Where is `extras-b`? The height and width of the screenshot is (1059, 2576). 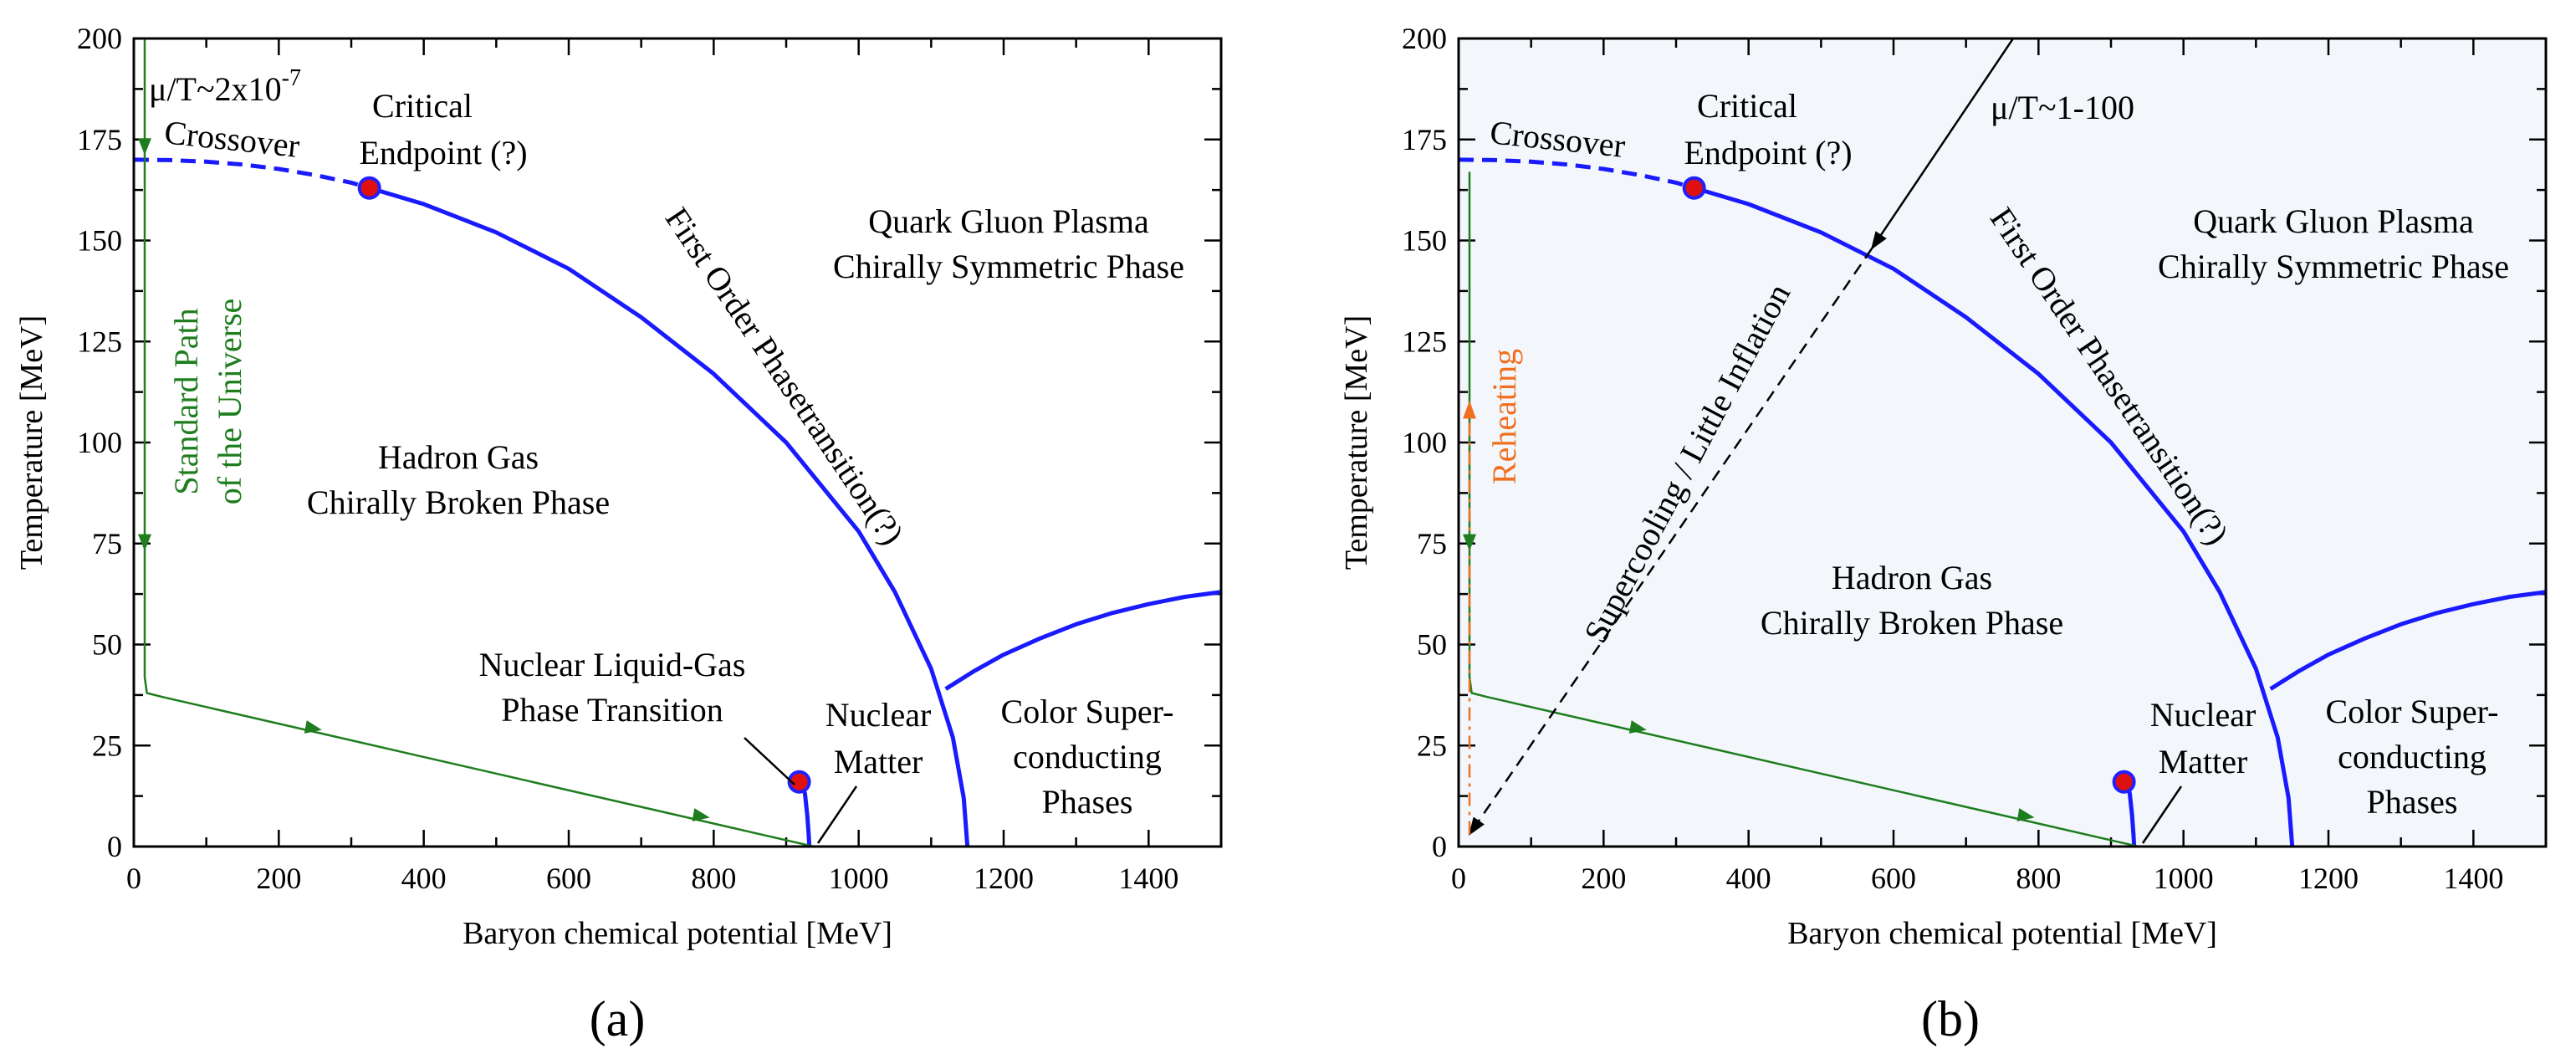
extras-b is located at coordinates (1749, 678).